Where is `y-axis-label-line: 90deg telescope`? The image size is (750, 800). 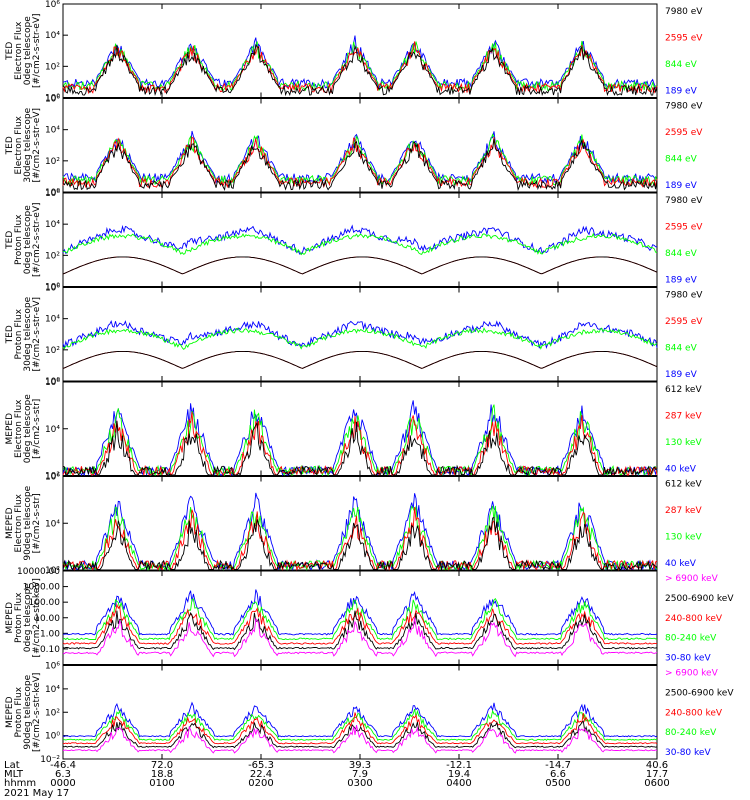
y-axis-label-line: 90deg telescope is located at coordinates (28, 522).